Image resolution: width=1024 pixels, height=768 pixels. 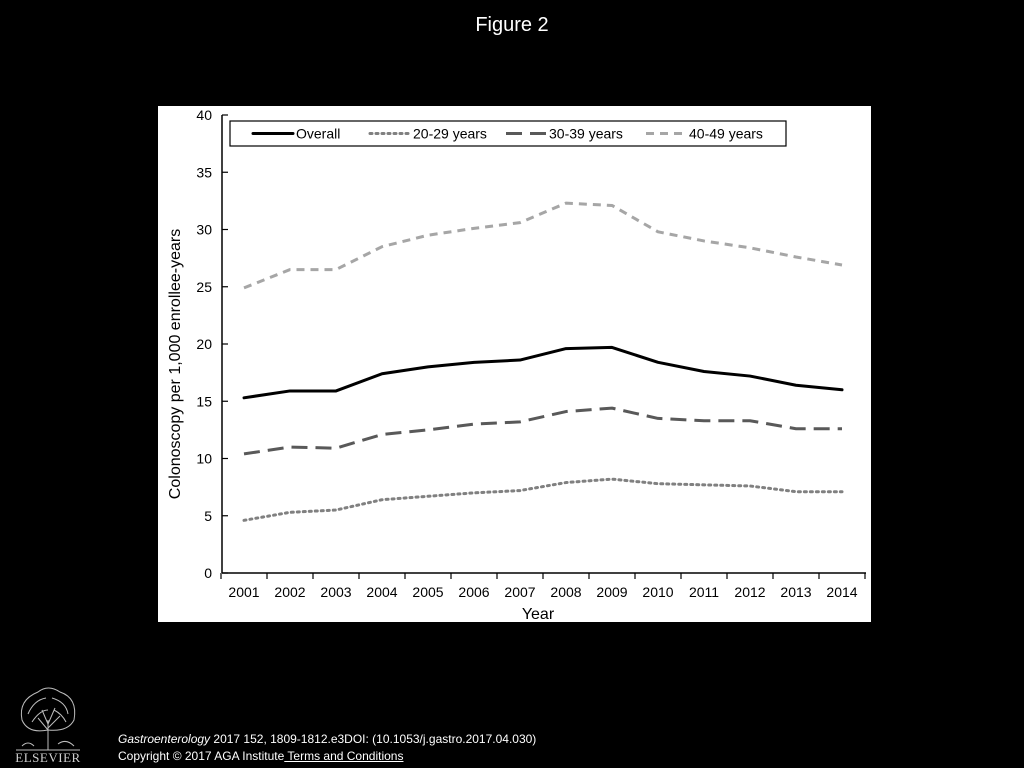 What do you see at coordinates (565, 592) in the screenshot?
I see `x-tick-label: 2008` at bounding box center [565, 592].